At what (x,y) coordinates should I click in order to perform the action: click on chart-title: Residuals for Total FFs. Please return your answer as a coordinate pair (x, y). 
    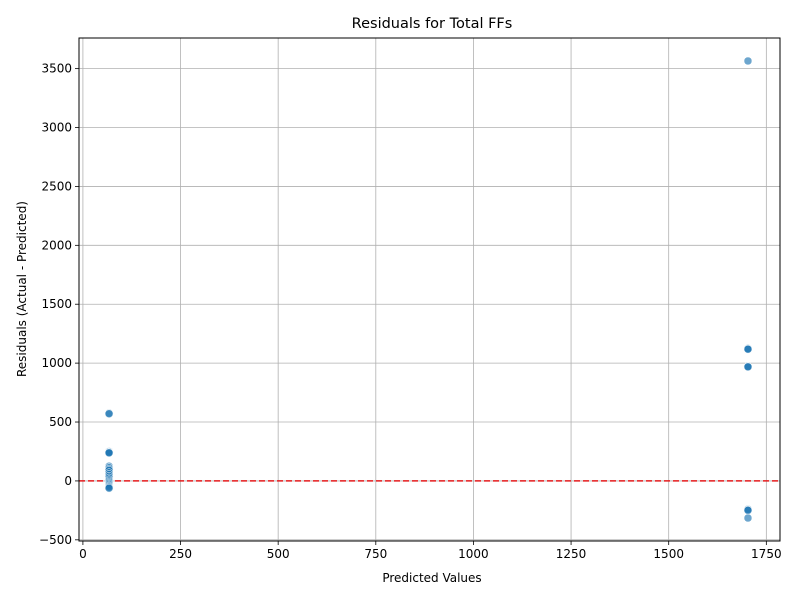
    Looking at the image, I should click on (432, 24).